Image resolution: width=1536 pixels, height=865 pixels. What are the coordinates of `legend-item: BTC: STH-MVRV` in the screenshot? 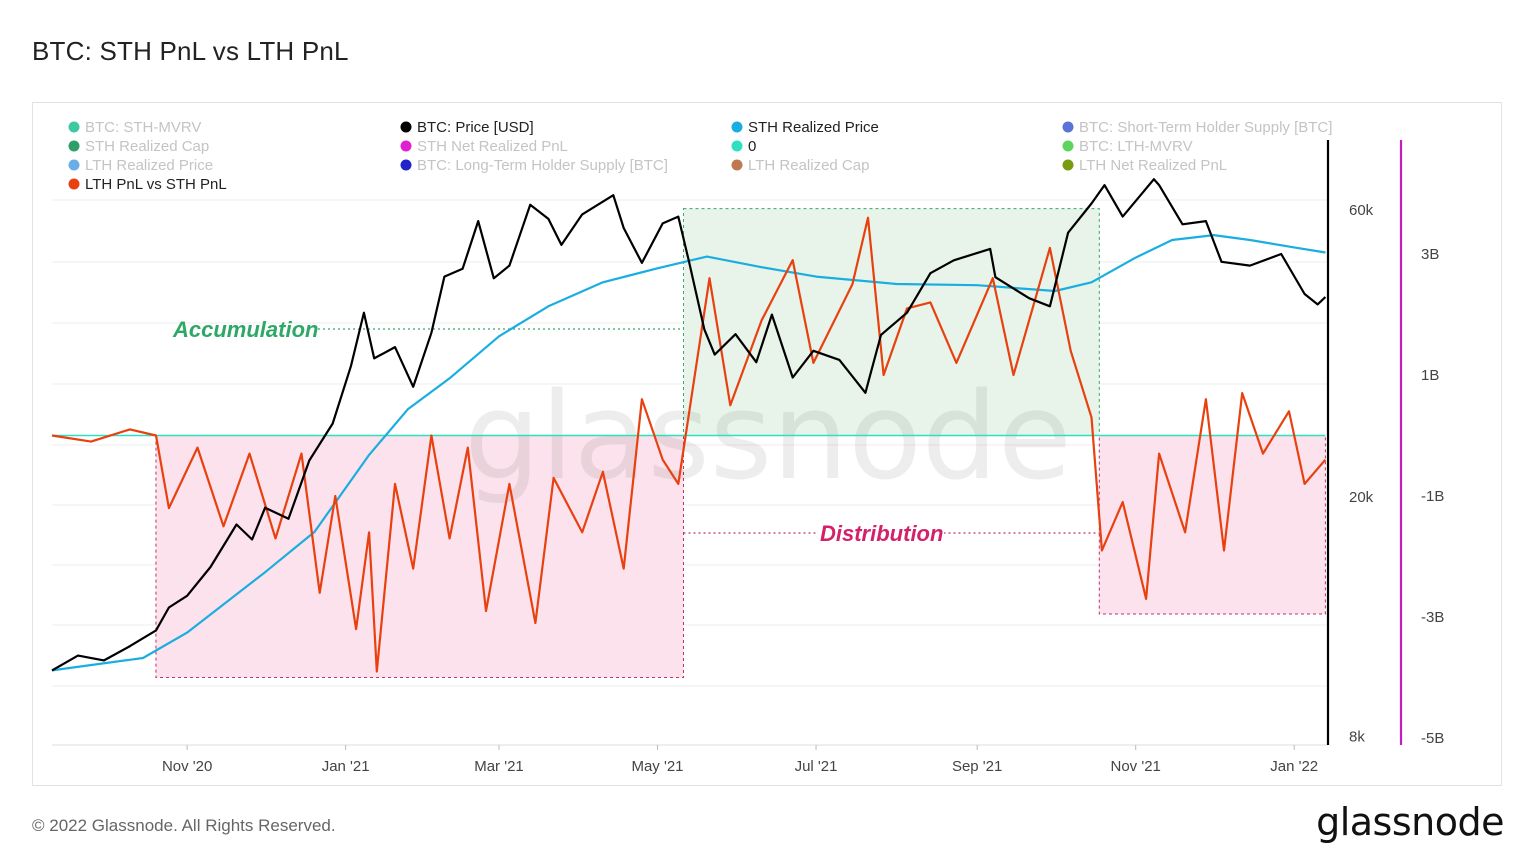 It's located at (143, 127).